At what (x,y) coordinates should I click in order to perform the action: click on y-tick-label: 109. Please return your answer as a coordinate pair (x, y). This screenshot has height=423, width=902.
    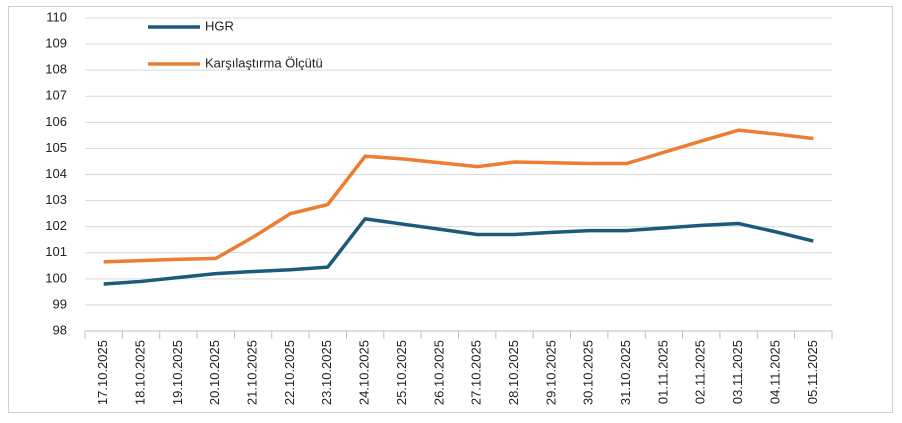
    Looking at the image, I should click on (56, 43).